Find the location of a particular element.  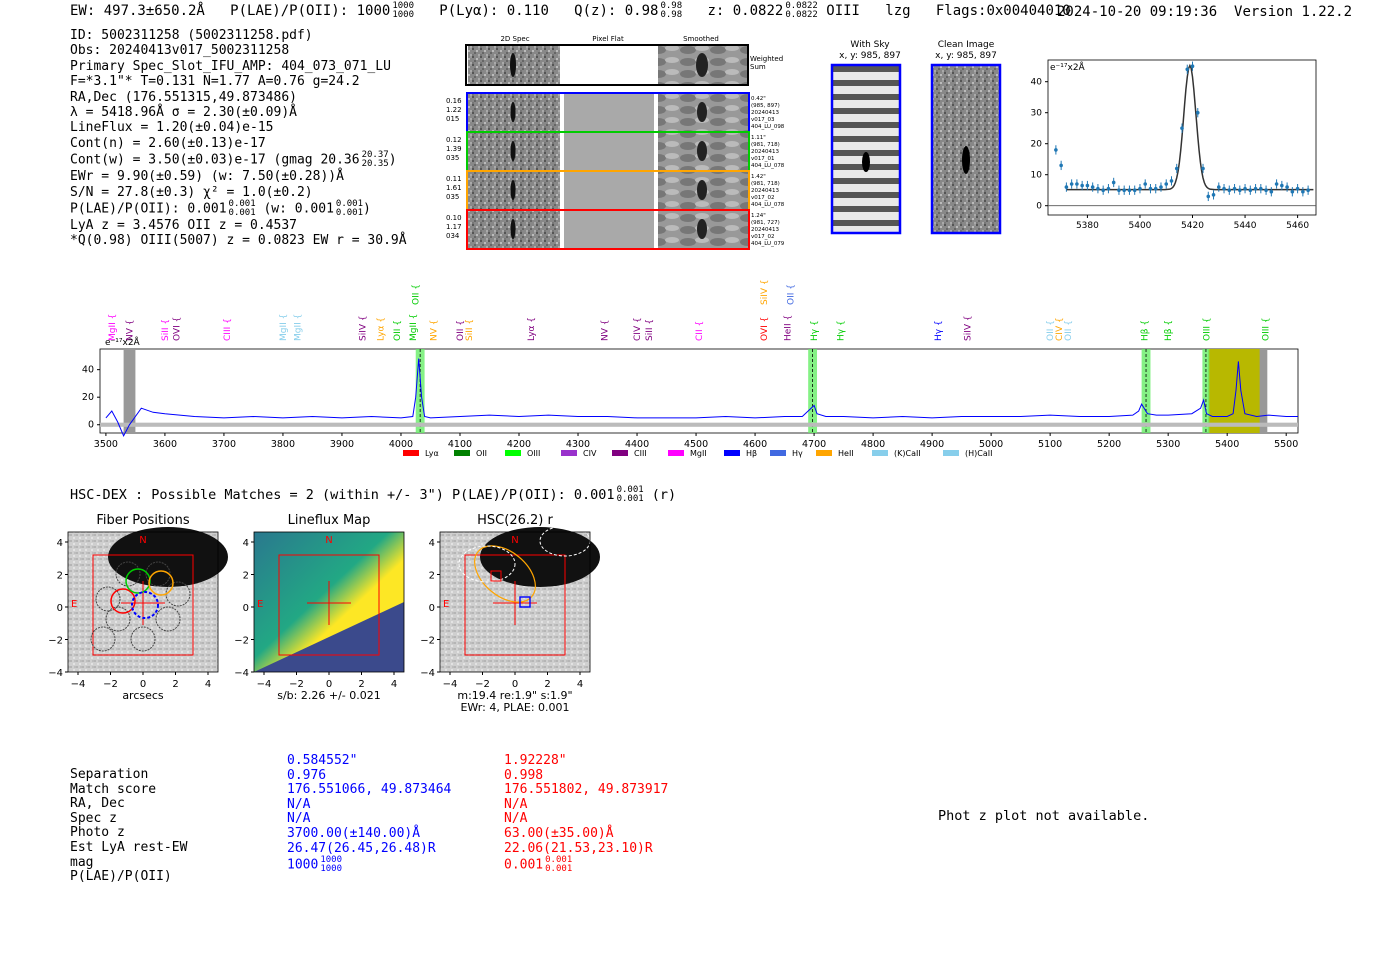

cutout-left-label: 034 is located at coordinates (453, 236).